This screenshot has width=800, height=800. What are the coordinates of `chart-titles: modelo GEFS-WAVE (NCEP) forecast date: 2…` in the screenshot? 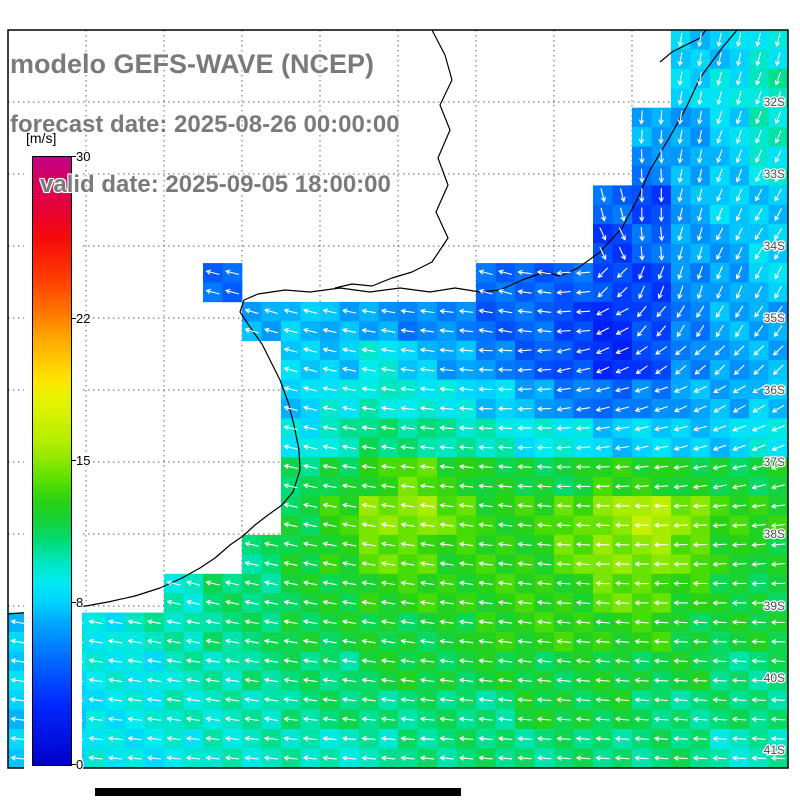 It's located at (205, 123).